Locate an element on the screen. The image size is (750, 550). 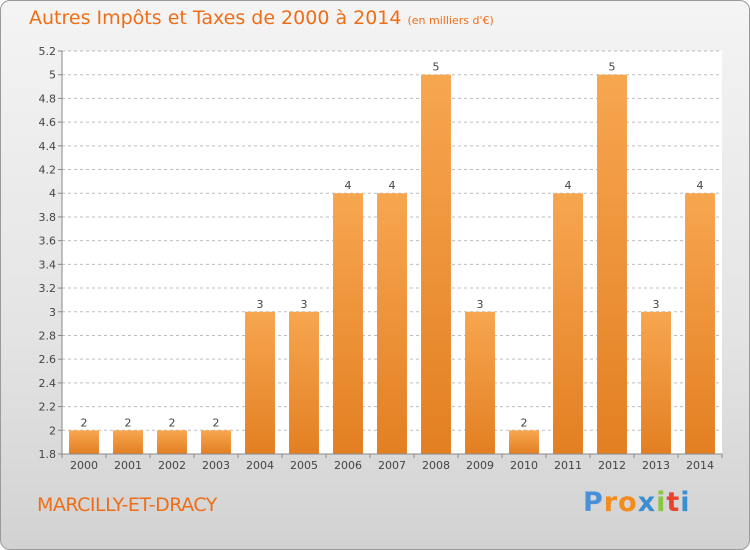
y-tick-label: 5 is located at coordinates (52, 75).